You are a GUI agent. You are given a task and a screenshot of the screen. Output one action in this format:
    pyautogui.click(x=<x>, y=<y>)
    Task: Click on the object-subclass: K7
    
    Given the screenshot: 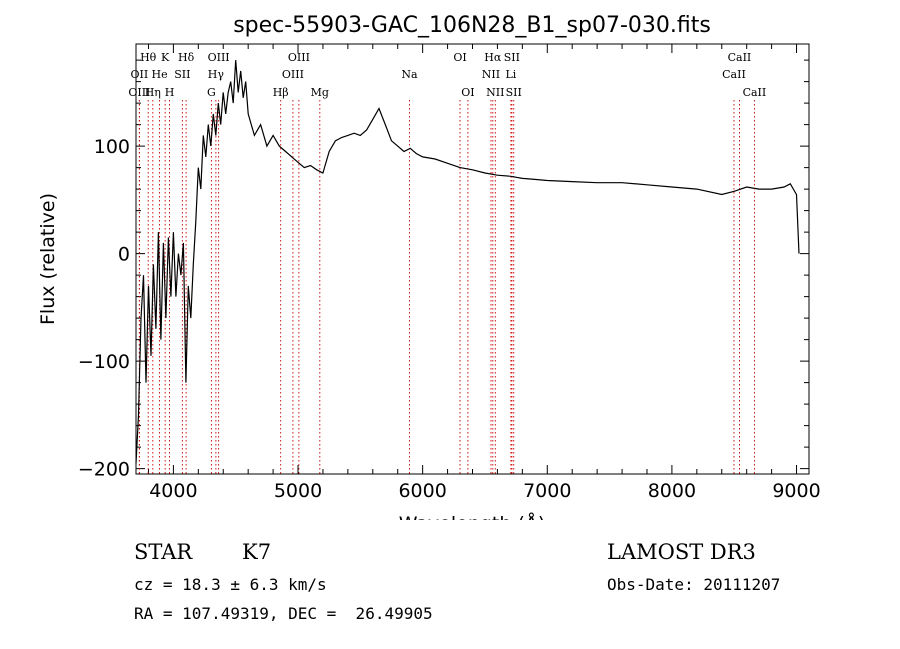 What is the action you would take?
    pyautogui.click(x=257, y=552)
    